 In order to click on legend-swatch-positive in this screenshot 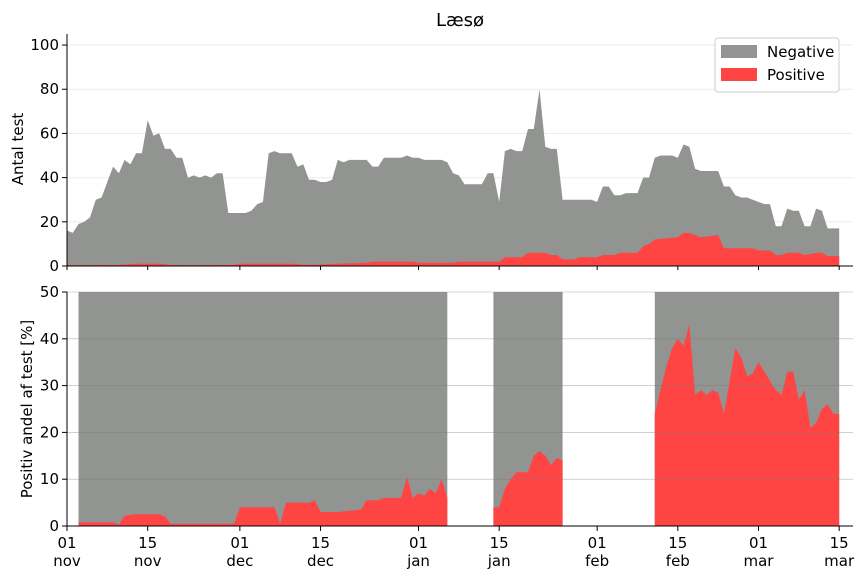, I will do `click(739, 74)`.